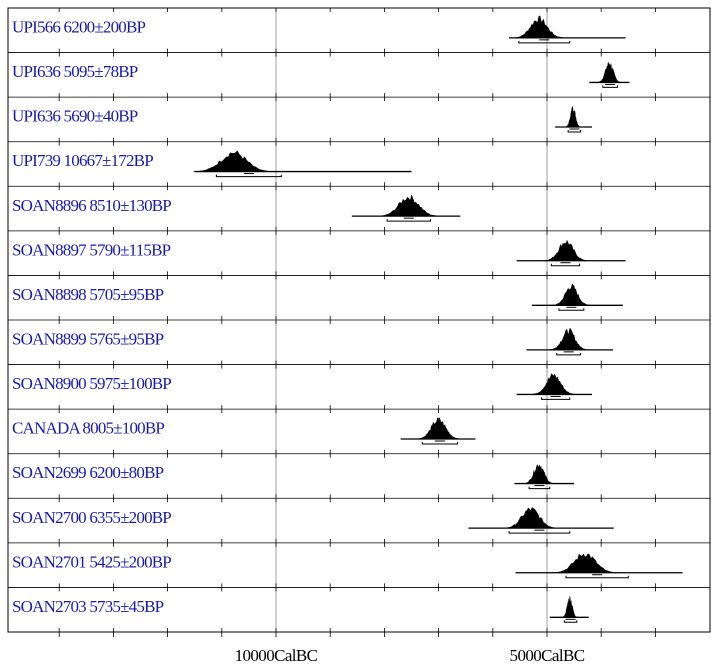 The height and width of the screenshot is (668, 718). Describe the element at coordinates (75, 116) in the screenshot. I see `sample-label: UPI636 5690±40BP` at that location.